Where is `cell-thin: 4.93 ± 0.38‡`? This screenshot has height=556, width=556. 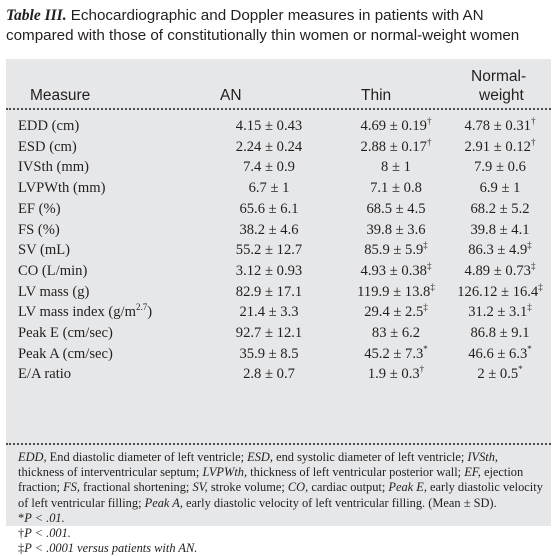
cell-thin: 4.93 ± 0.38‡ is located at coordinates (396, 269).